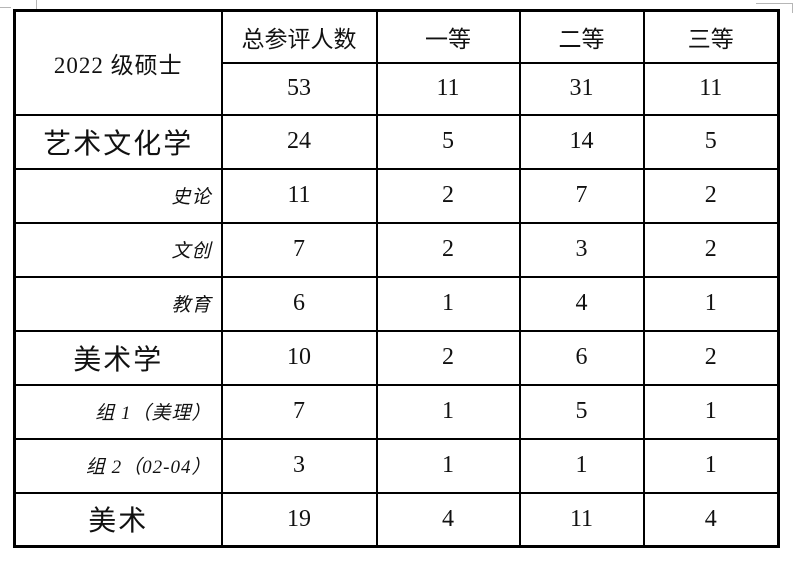  What do you see at coordinates (118, 141) in the screenshot?
I see `row-label: 艺术文化学` at bounding box center [118, 141].